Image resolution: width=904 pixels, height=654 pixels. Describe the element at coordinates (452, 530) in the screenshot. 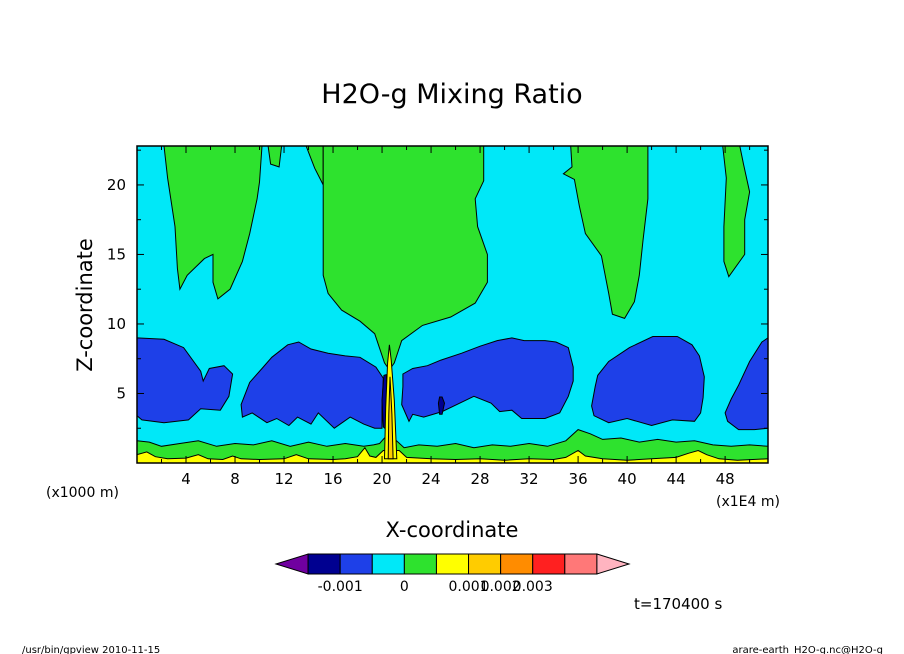

I see `x-axis-title: X-coordinate` at that location.